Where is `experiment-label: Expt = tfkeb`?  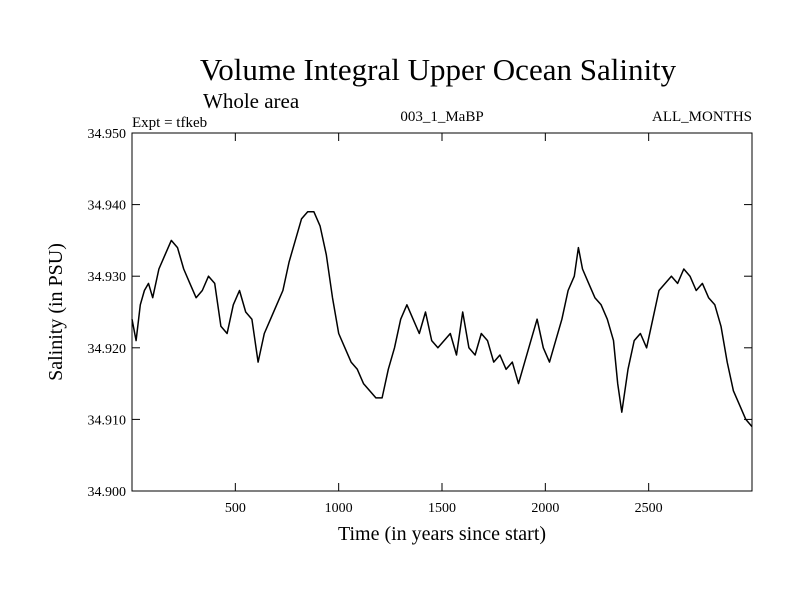
experiment-label: Expt = tfkeb is located at coordinates (169, 123).